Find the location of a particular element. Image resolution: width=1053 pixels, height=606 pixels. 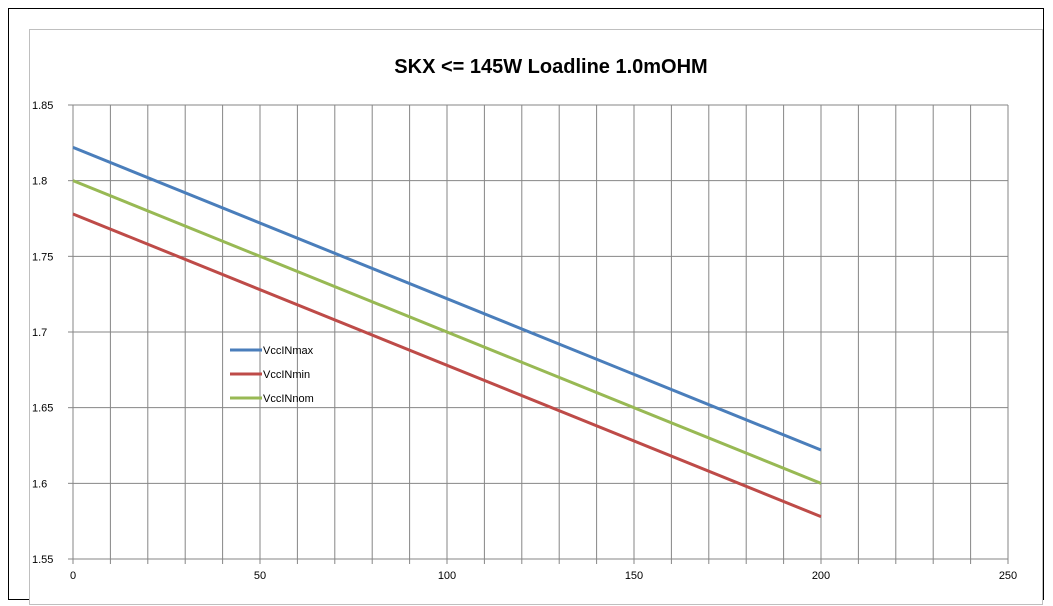

y-tick-label: 1.75 is located at coordinates (42, 257).